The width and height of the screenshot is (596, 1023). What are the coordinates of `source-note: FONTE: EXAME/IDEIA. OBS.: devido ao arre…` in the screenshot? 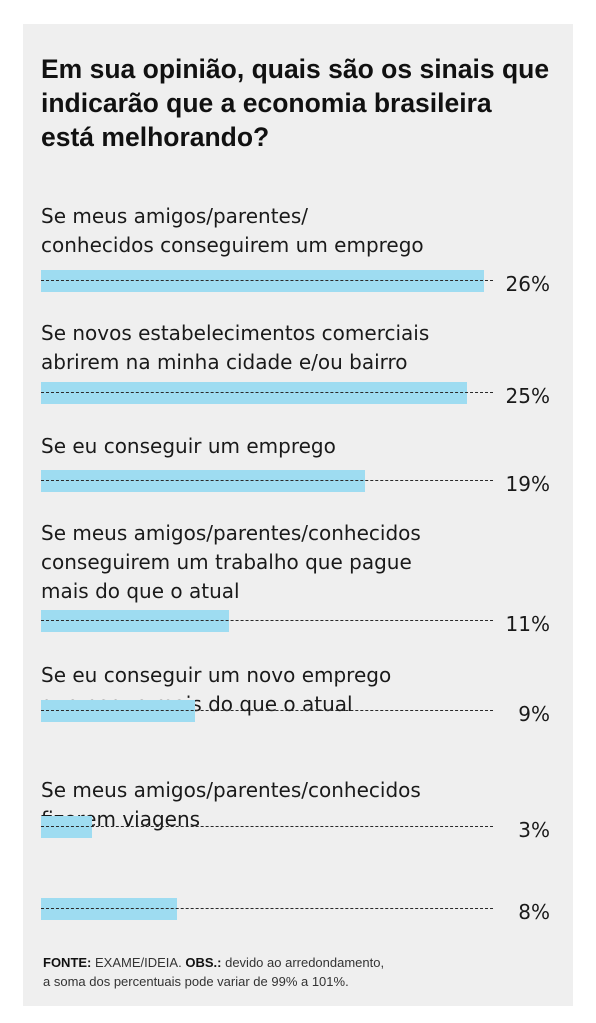 It's located at (293, 972).